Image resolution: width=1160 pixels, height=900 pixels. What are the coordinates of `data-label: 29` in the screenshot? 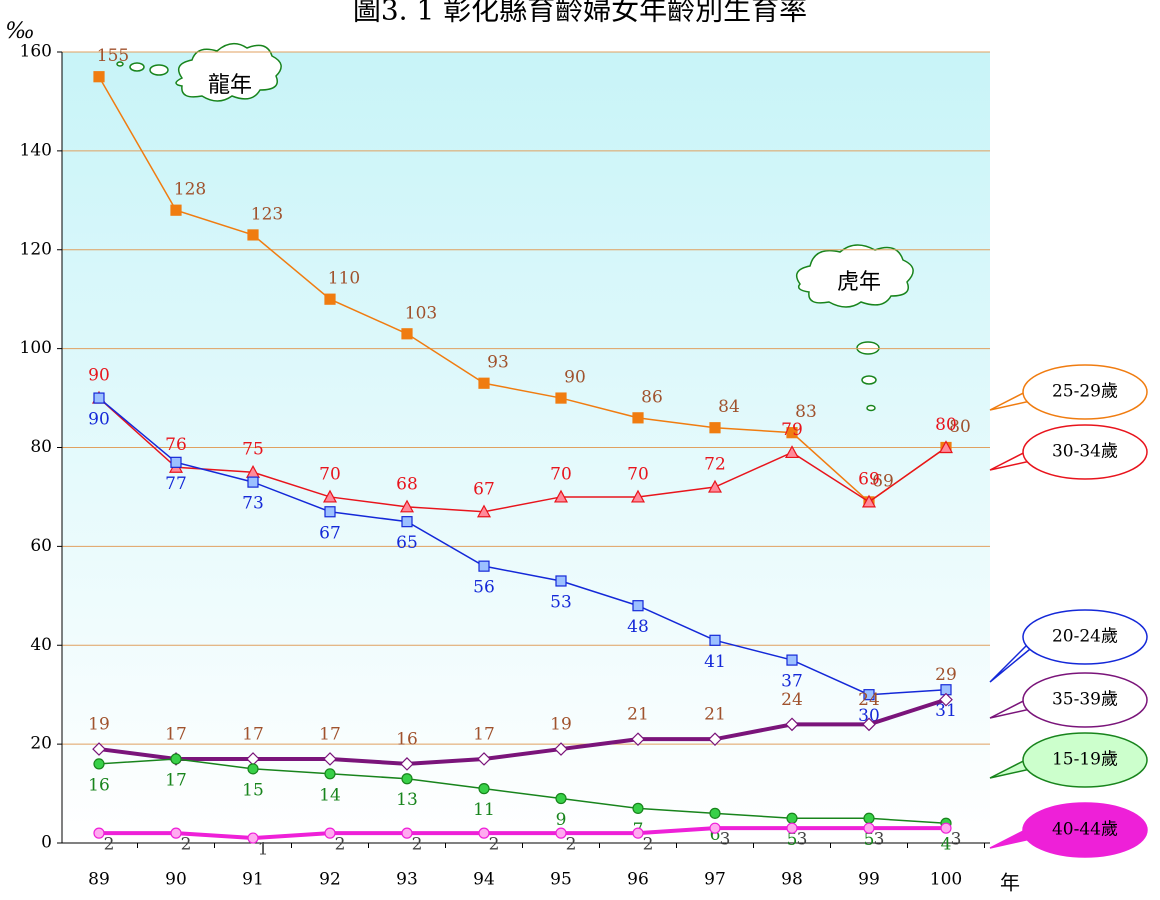 It's located at (946, 675).